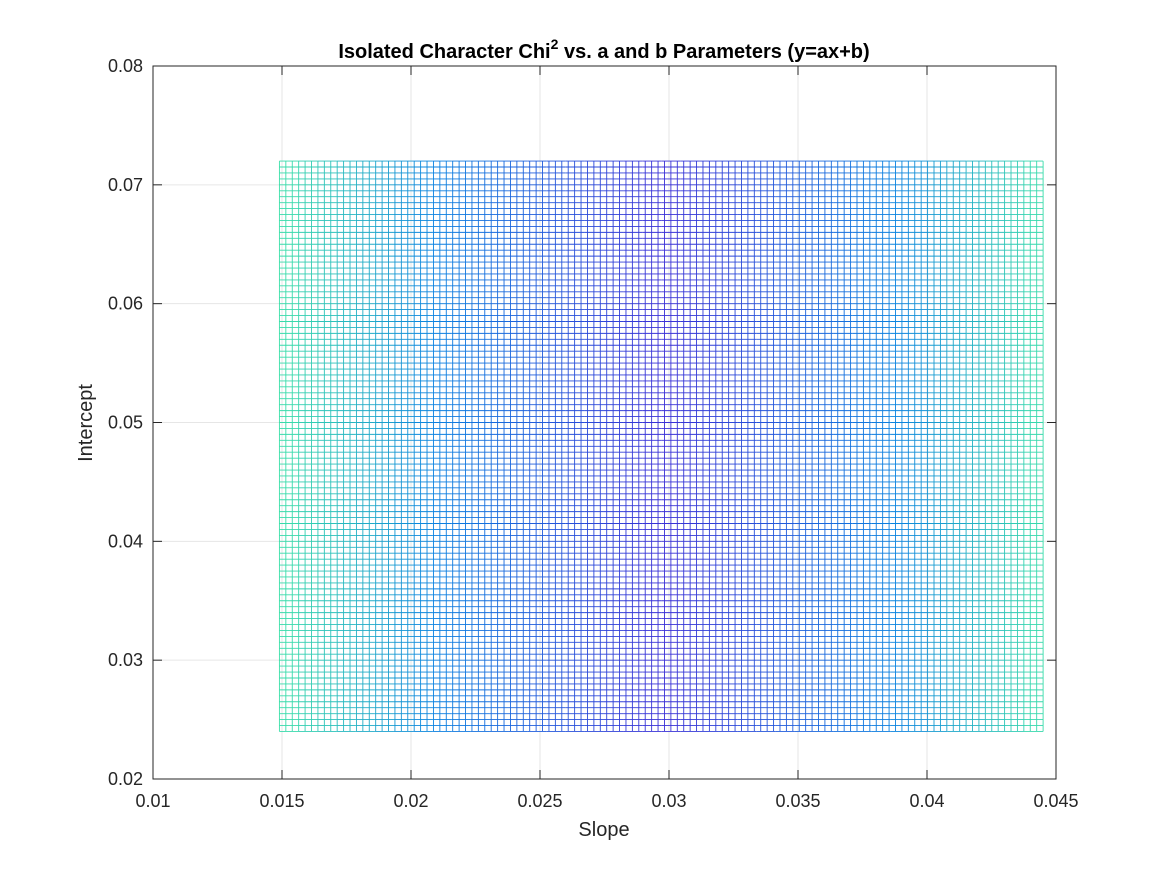  What do you see at coordinates (125, 660) in the screenshot?
I see `y-tick-label: 0.03` at bounding box center [125, 660].